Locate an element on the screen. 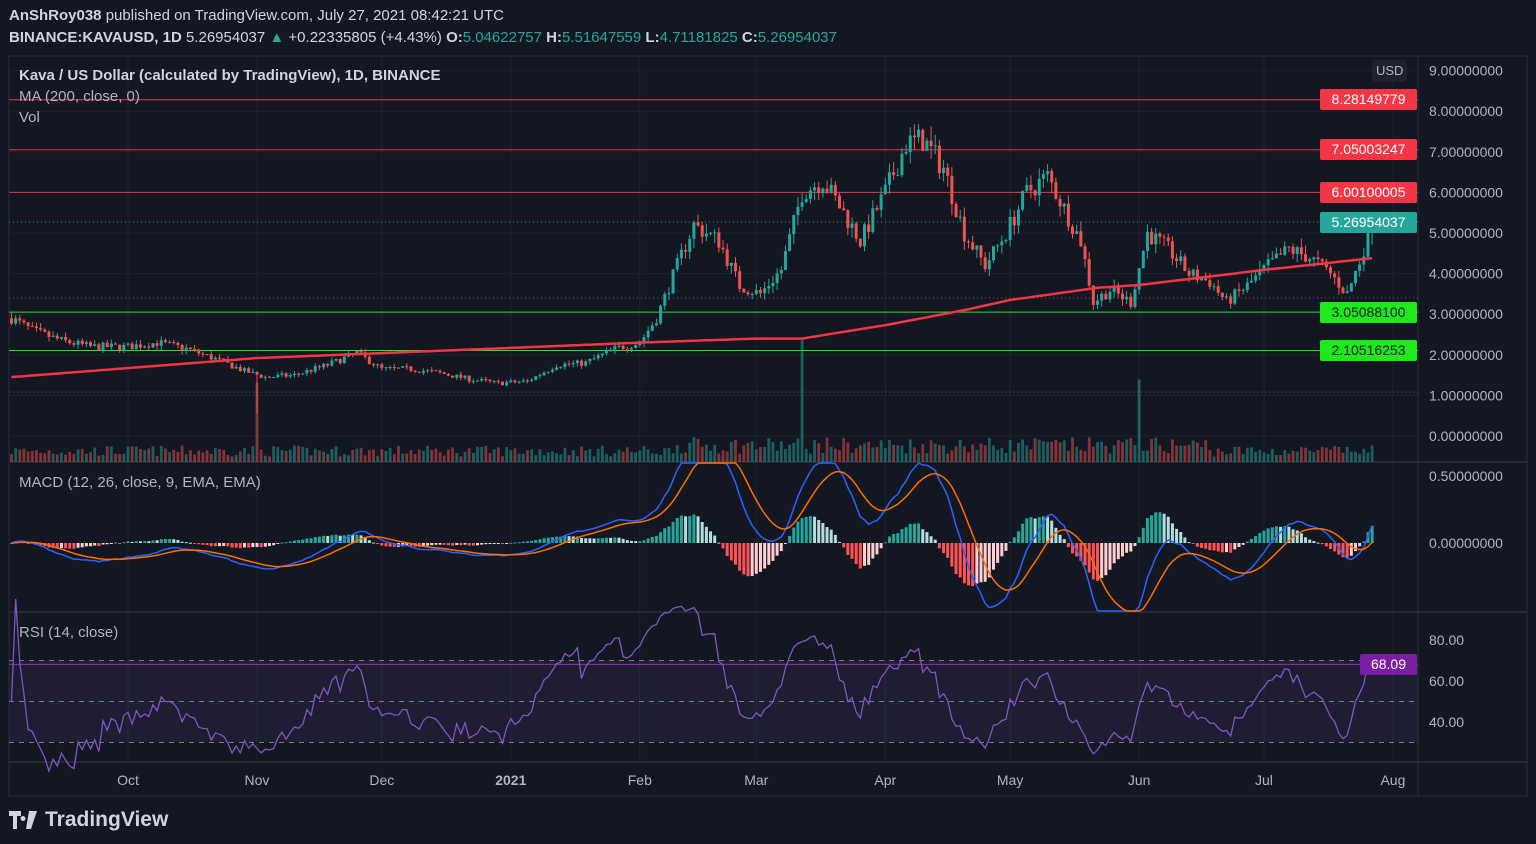 Image resolution: width=1536 pixels, height=844 pixels. rsi-legend: RSI (14, close) is located at coordinates (69, 632).